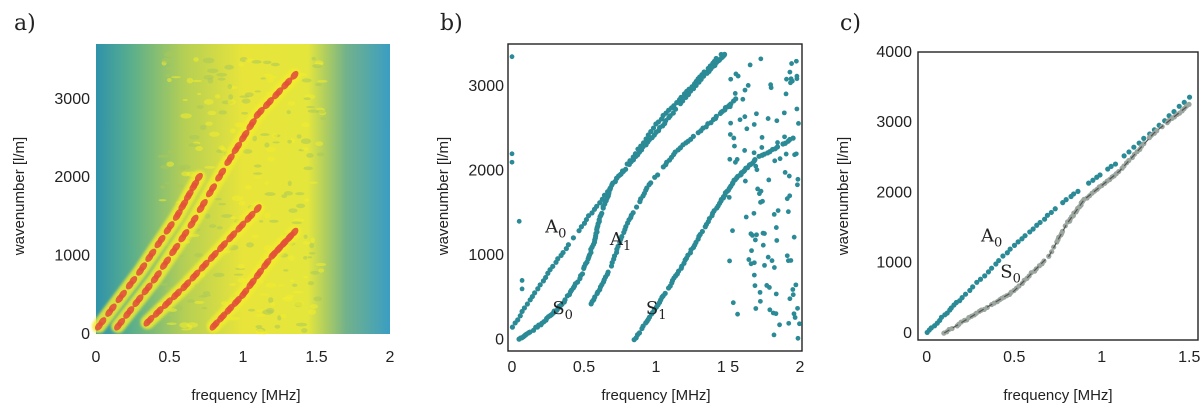 This screenshot has width=1203, height=408. I want to click on panel-c-dots, so click(1058, 215).